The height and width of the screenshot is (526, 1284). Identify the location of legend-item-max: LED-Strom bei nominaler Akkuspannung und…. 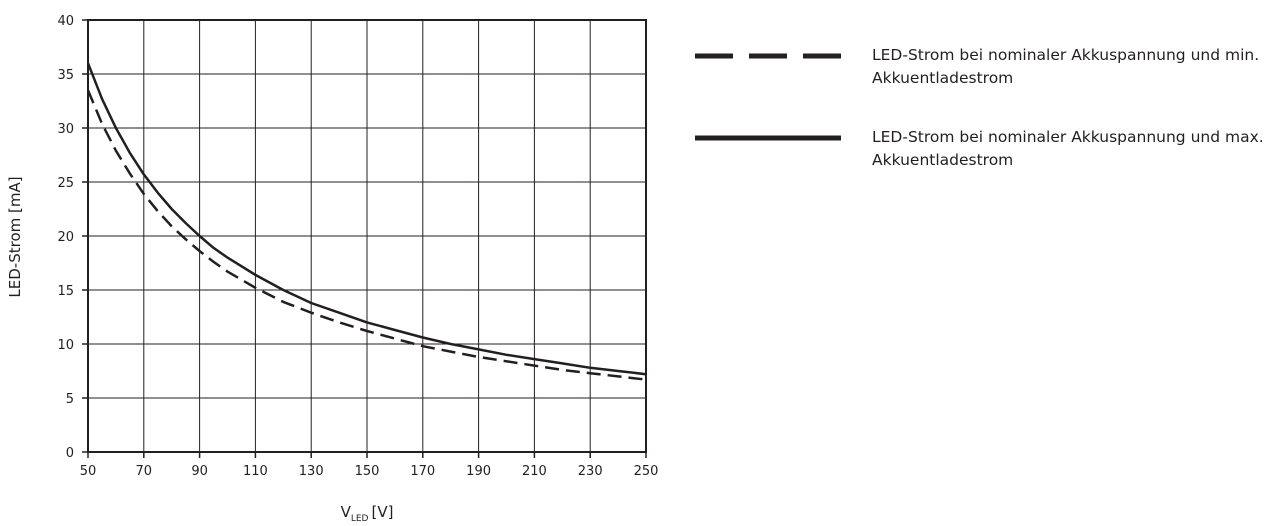
(987, 167).